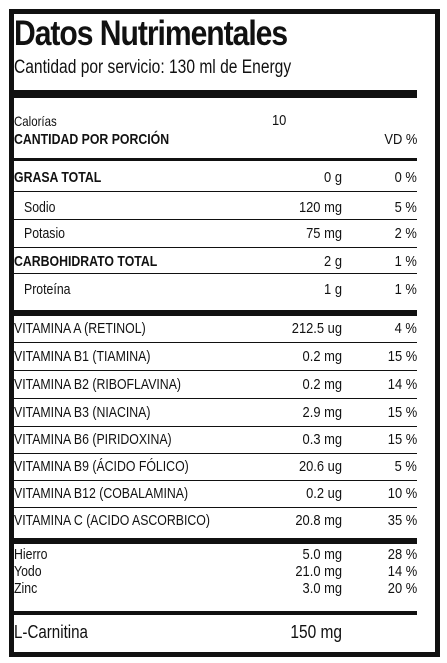 This screenshot has height=663, width=447. What do you see at coordinates (405, 328) in the screenshot?
I see `vitamin-vd: 4 %` at bounding box center [405, 328].